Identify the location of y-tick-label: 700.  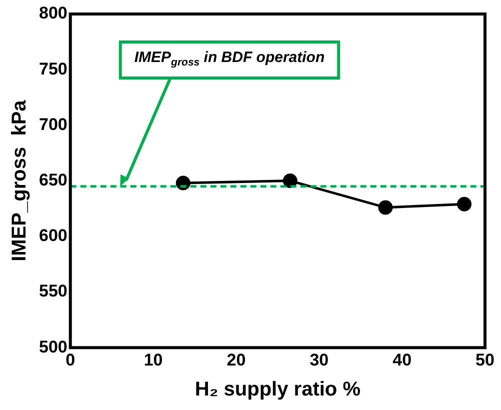
(53, 124).